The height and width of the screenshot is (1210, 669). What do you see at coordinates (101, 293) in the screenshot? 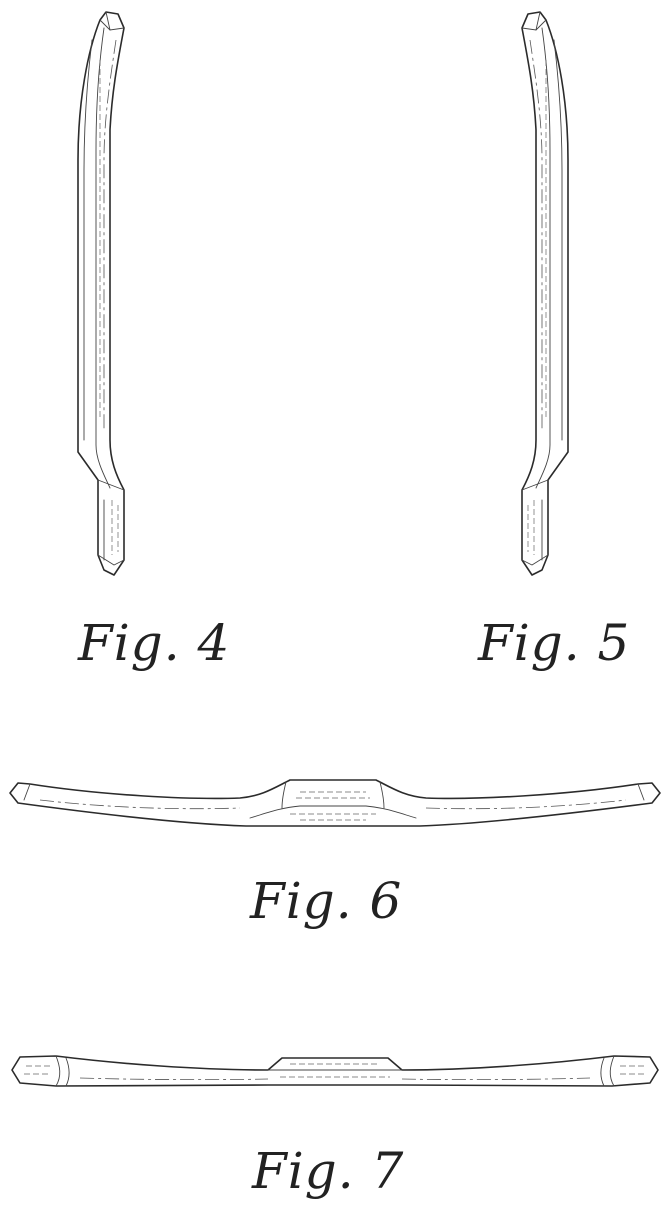
I see `fig-4-drawing` at bounding box center [101, 293].